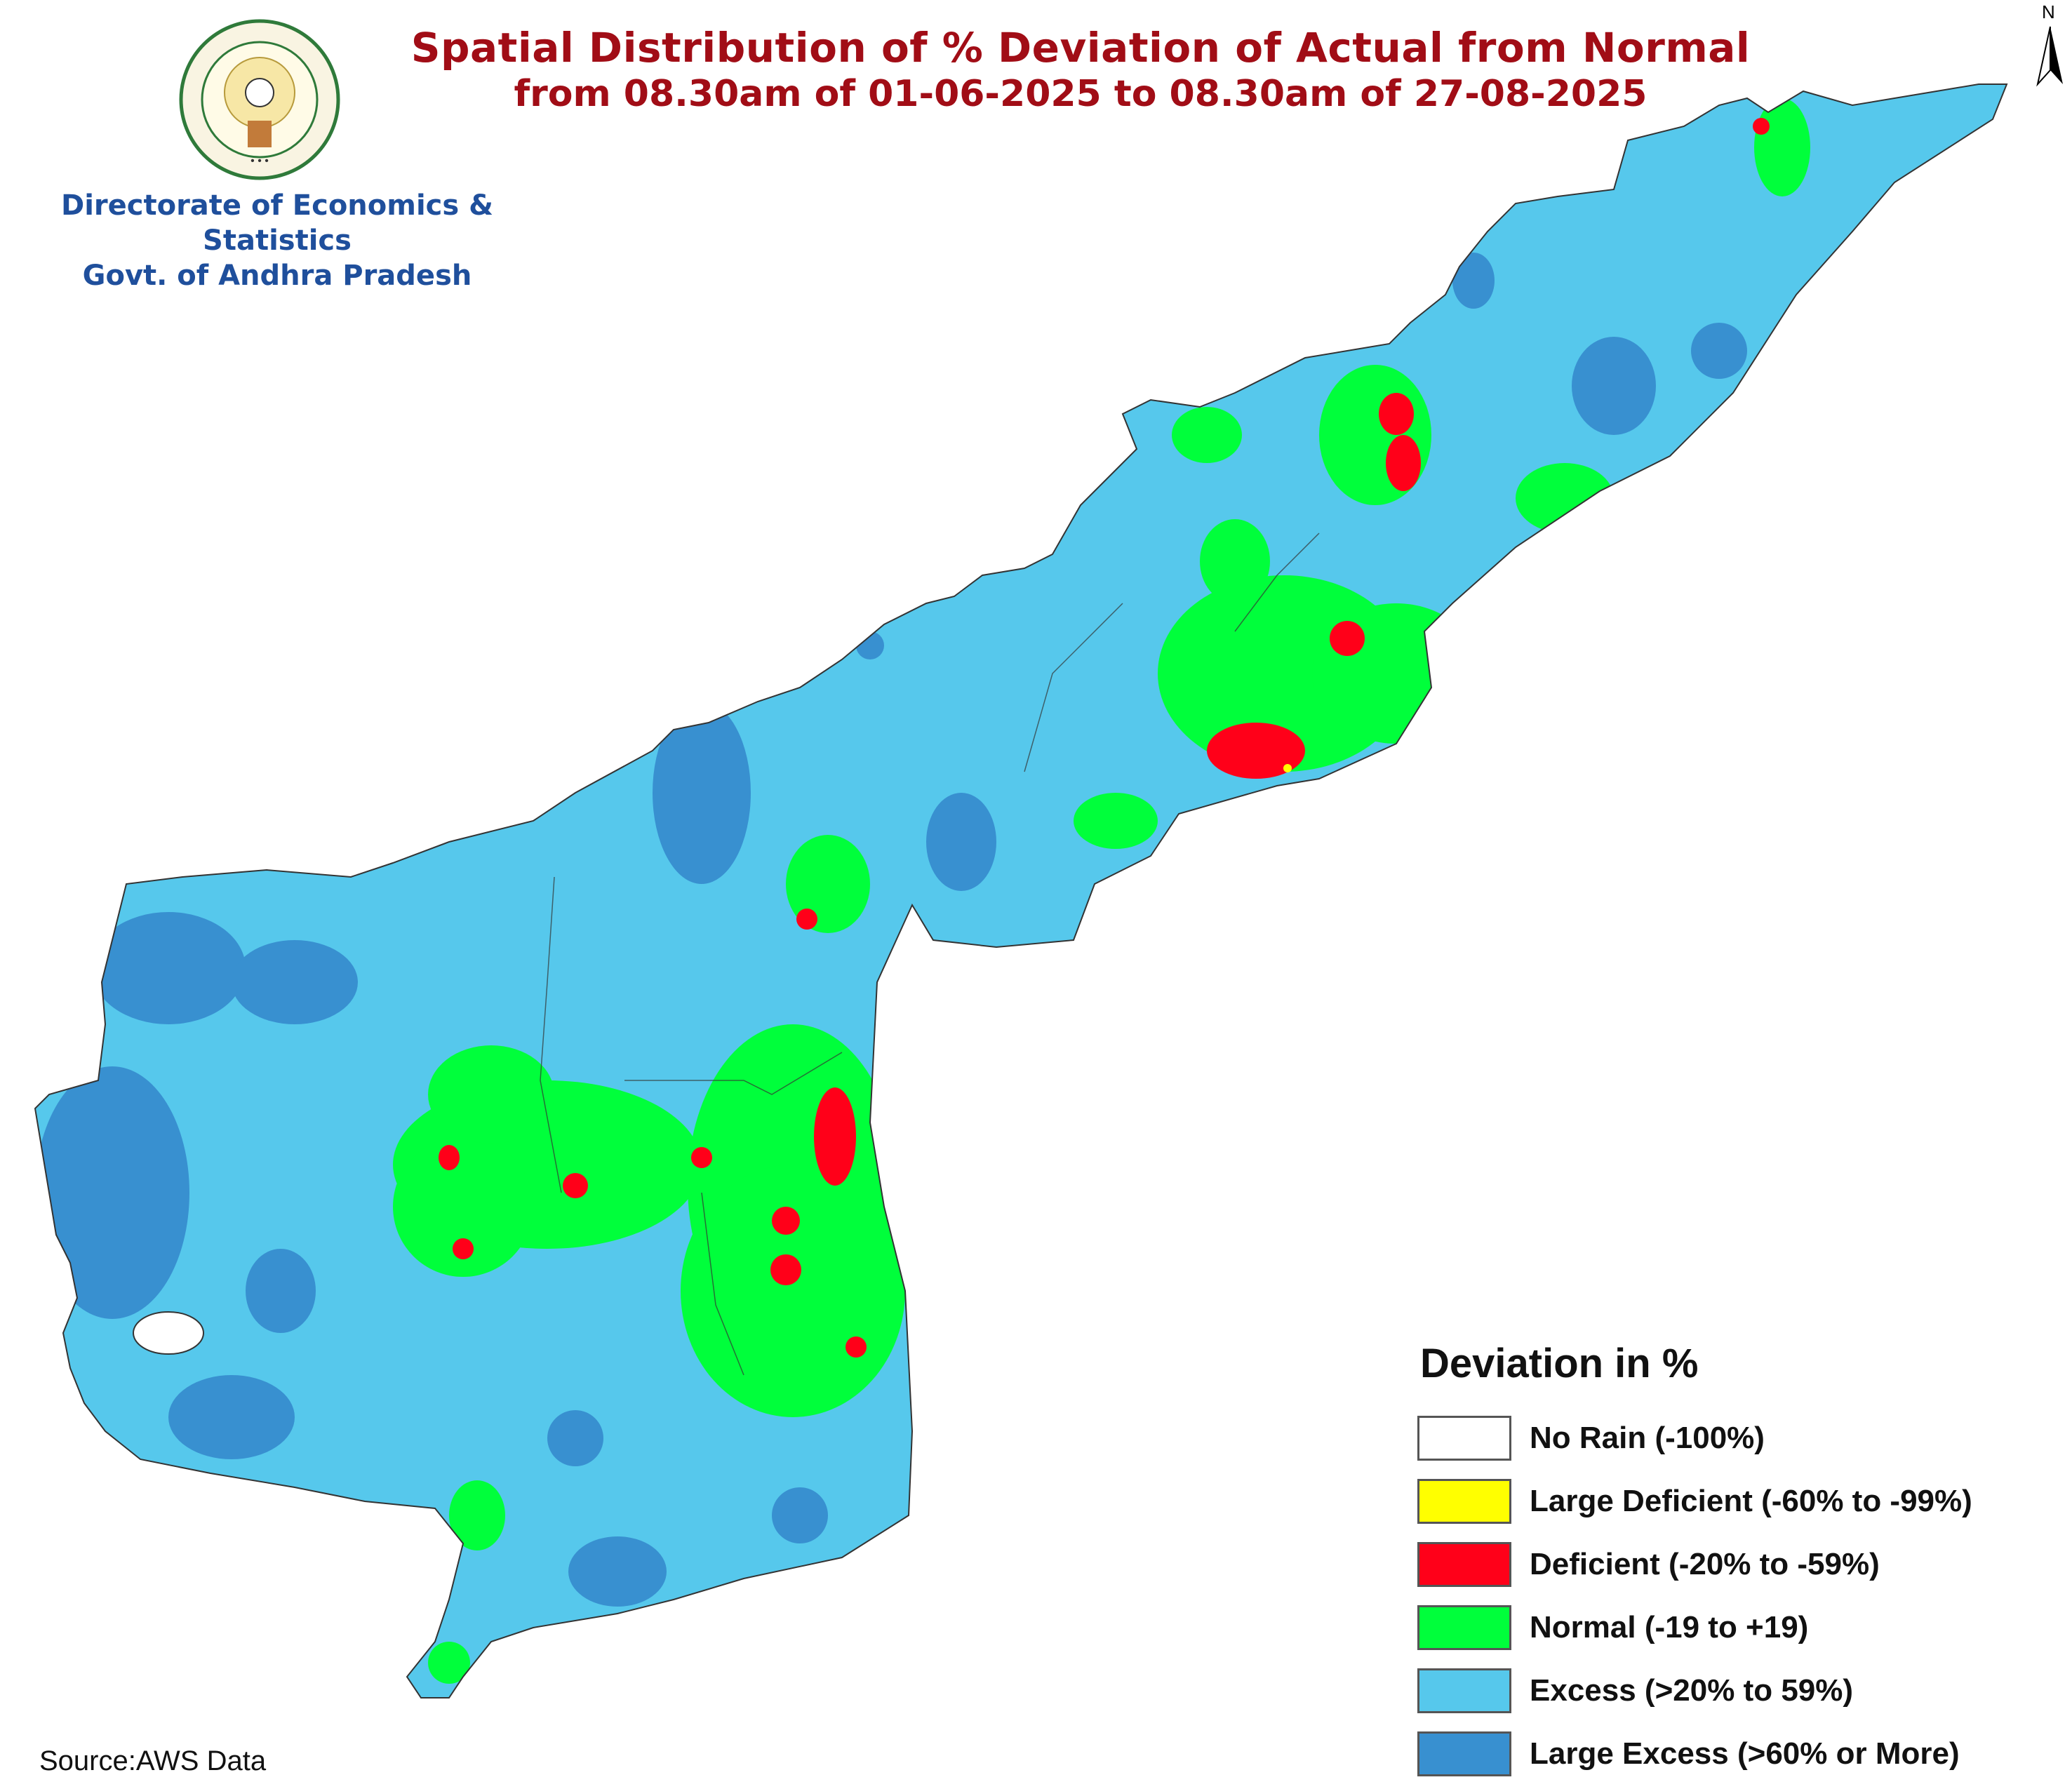  I want to click on state-emblem-icon: • • •, so click(259, 99).